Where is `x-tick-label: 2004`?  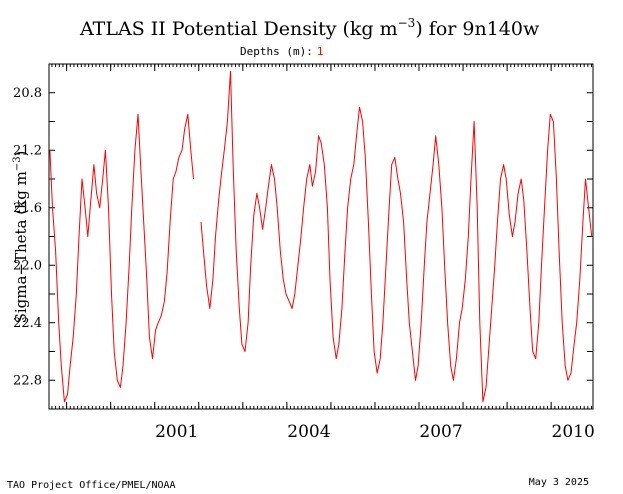 x-tick-label: 2004 is located at coordinates (308, 432).